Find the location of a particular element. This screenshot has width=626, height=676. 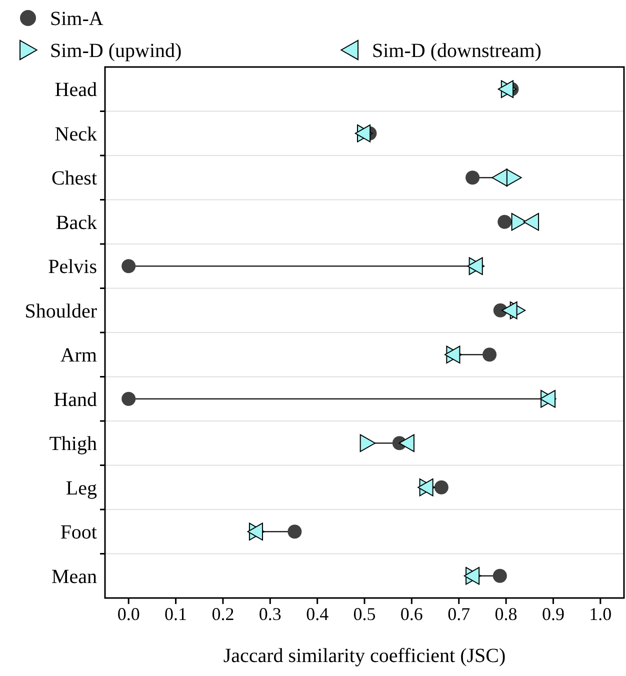

y-tick-label: Chest is located at coordinates (74, 179).